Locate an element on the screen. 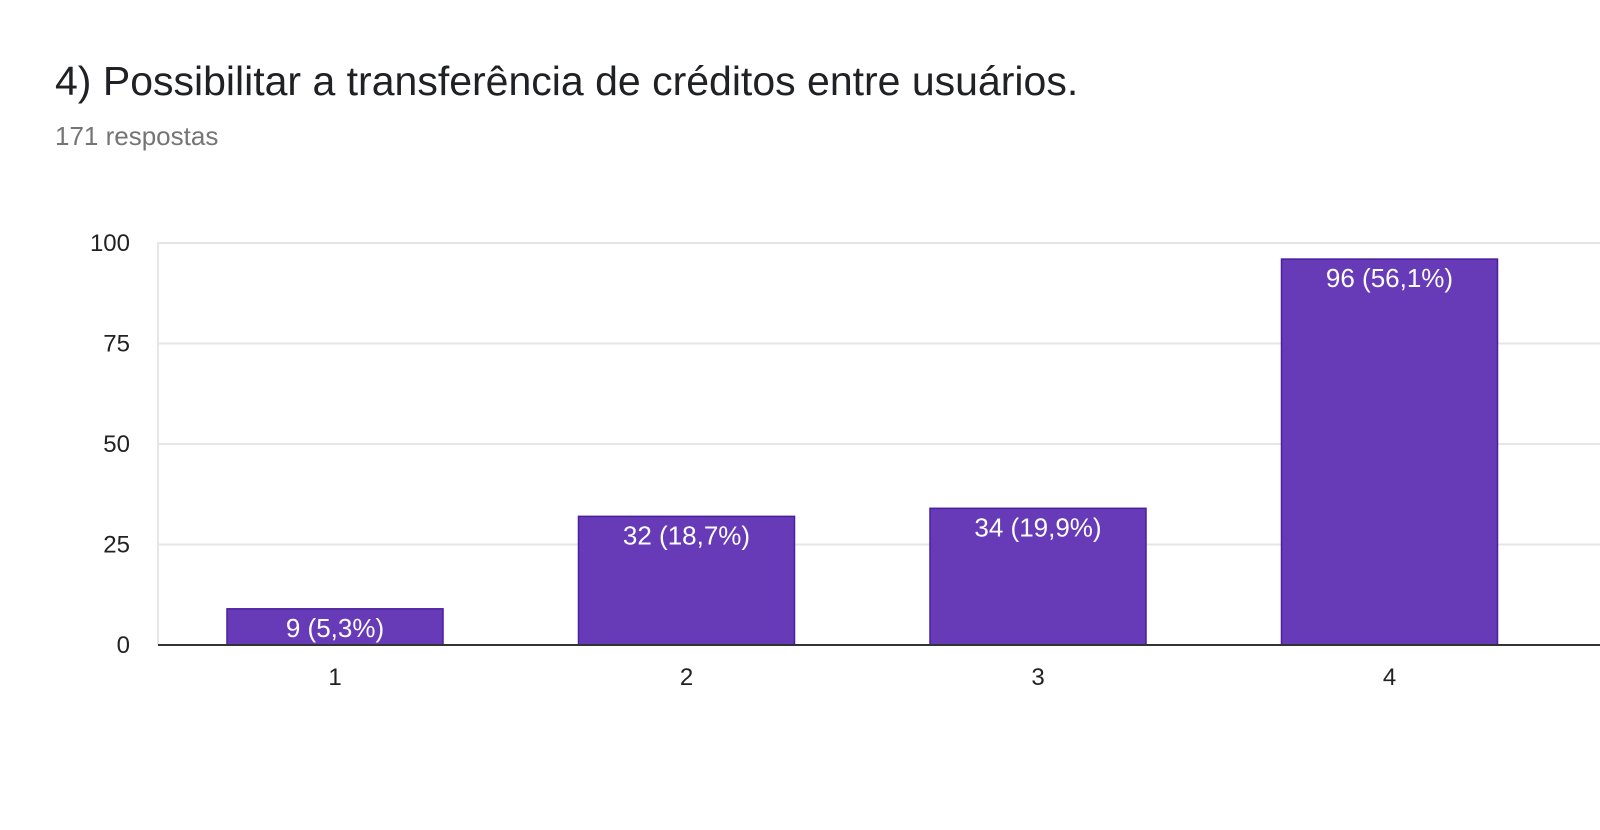  x-tick-label-3: 3 is located at coordinates (1037, 677).